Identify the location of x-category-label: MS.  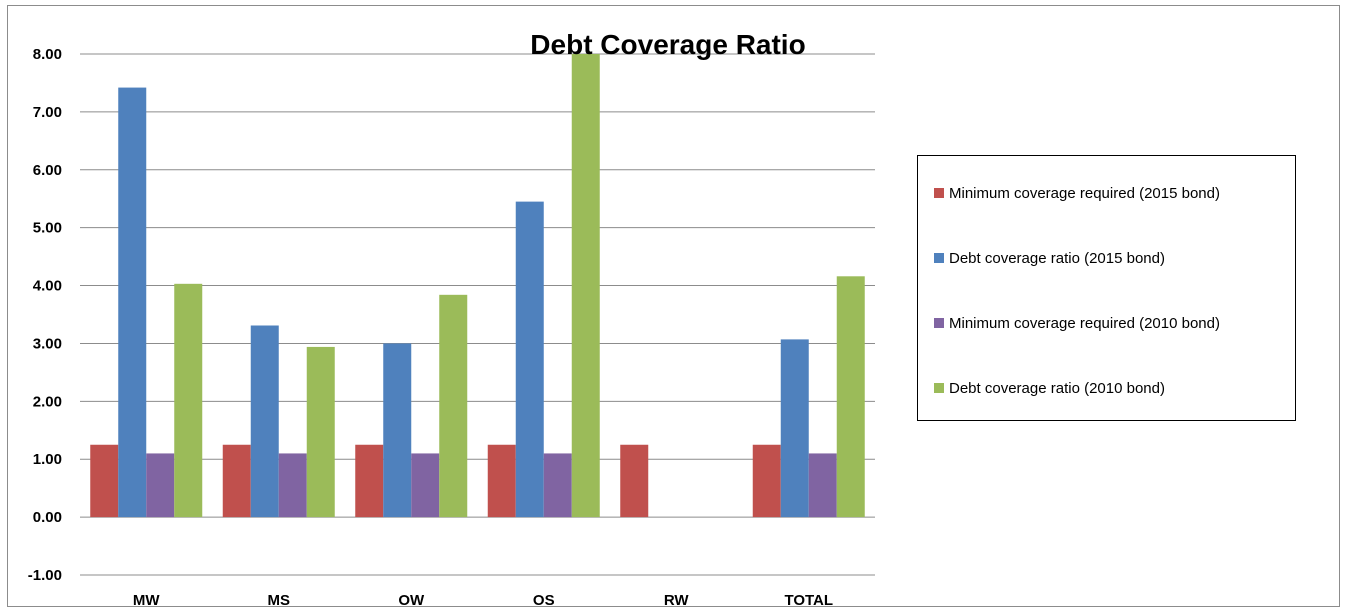
(279, 600).